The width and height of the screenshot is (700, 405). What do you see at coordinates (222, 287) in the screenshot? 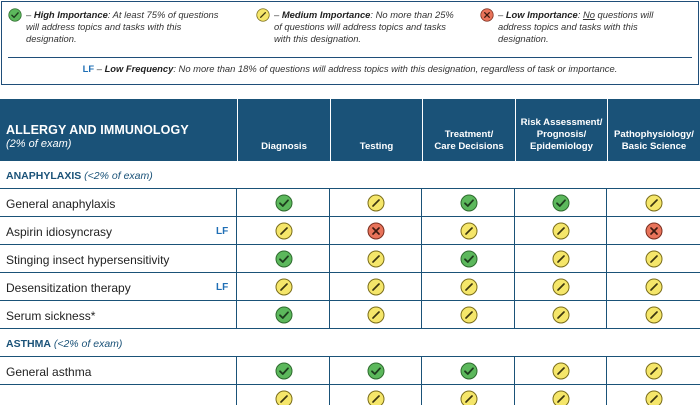
I see `low-frequency-badge: LF` at bounding box center [222, 287].